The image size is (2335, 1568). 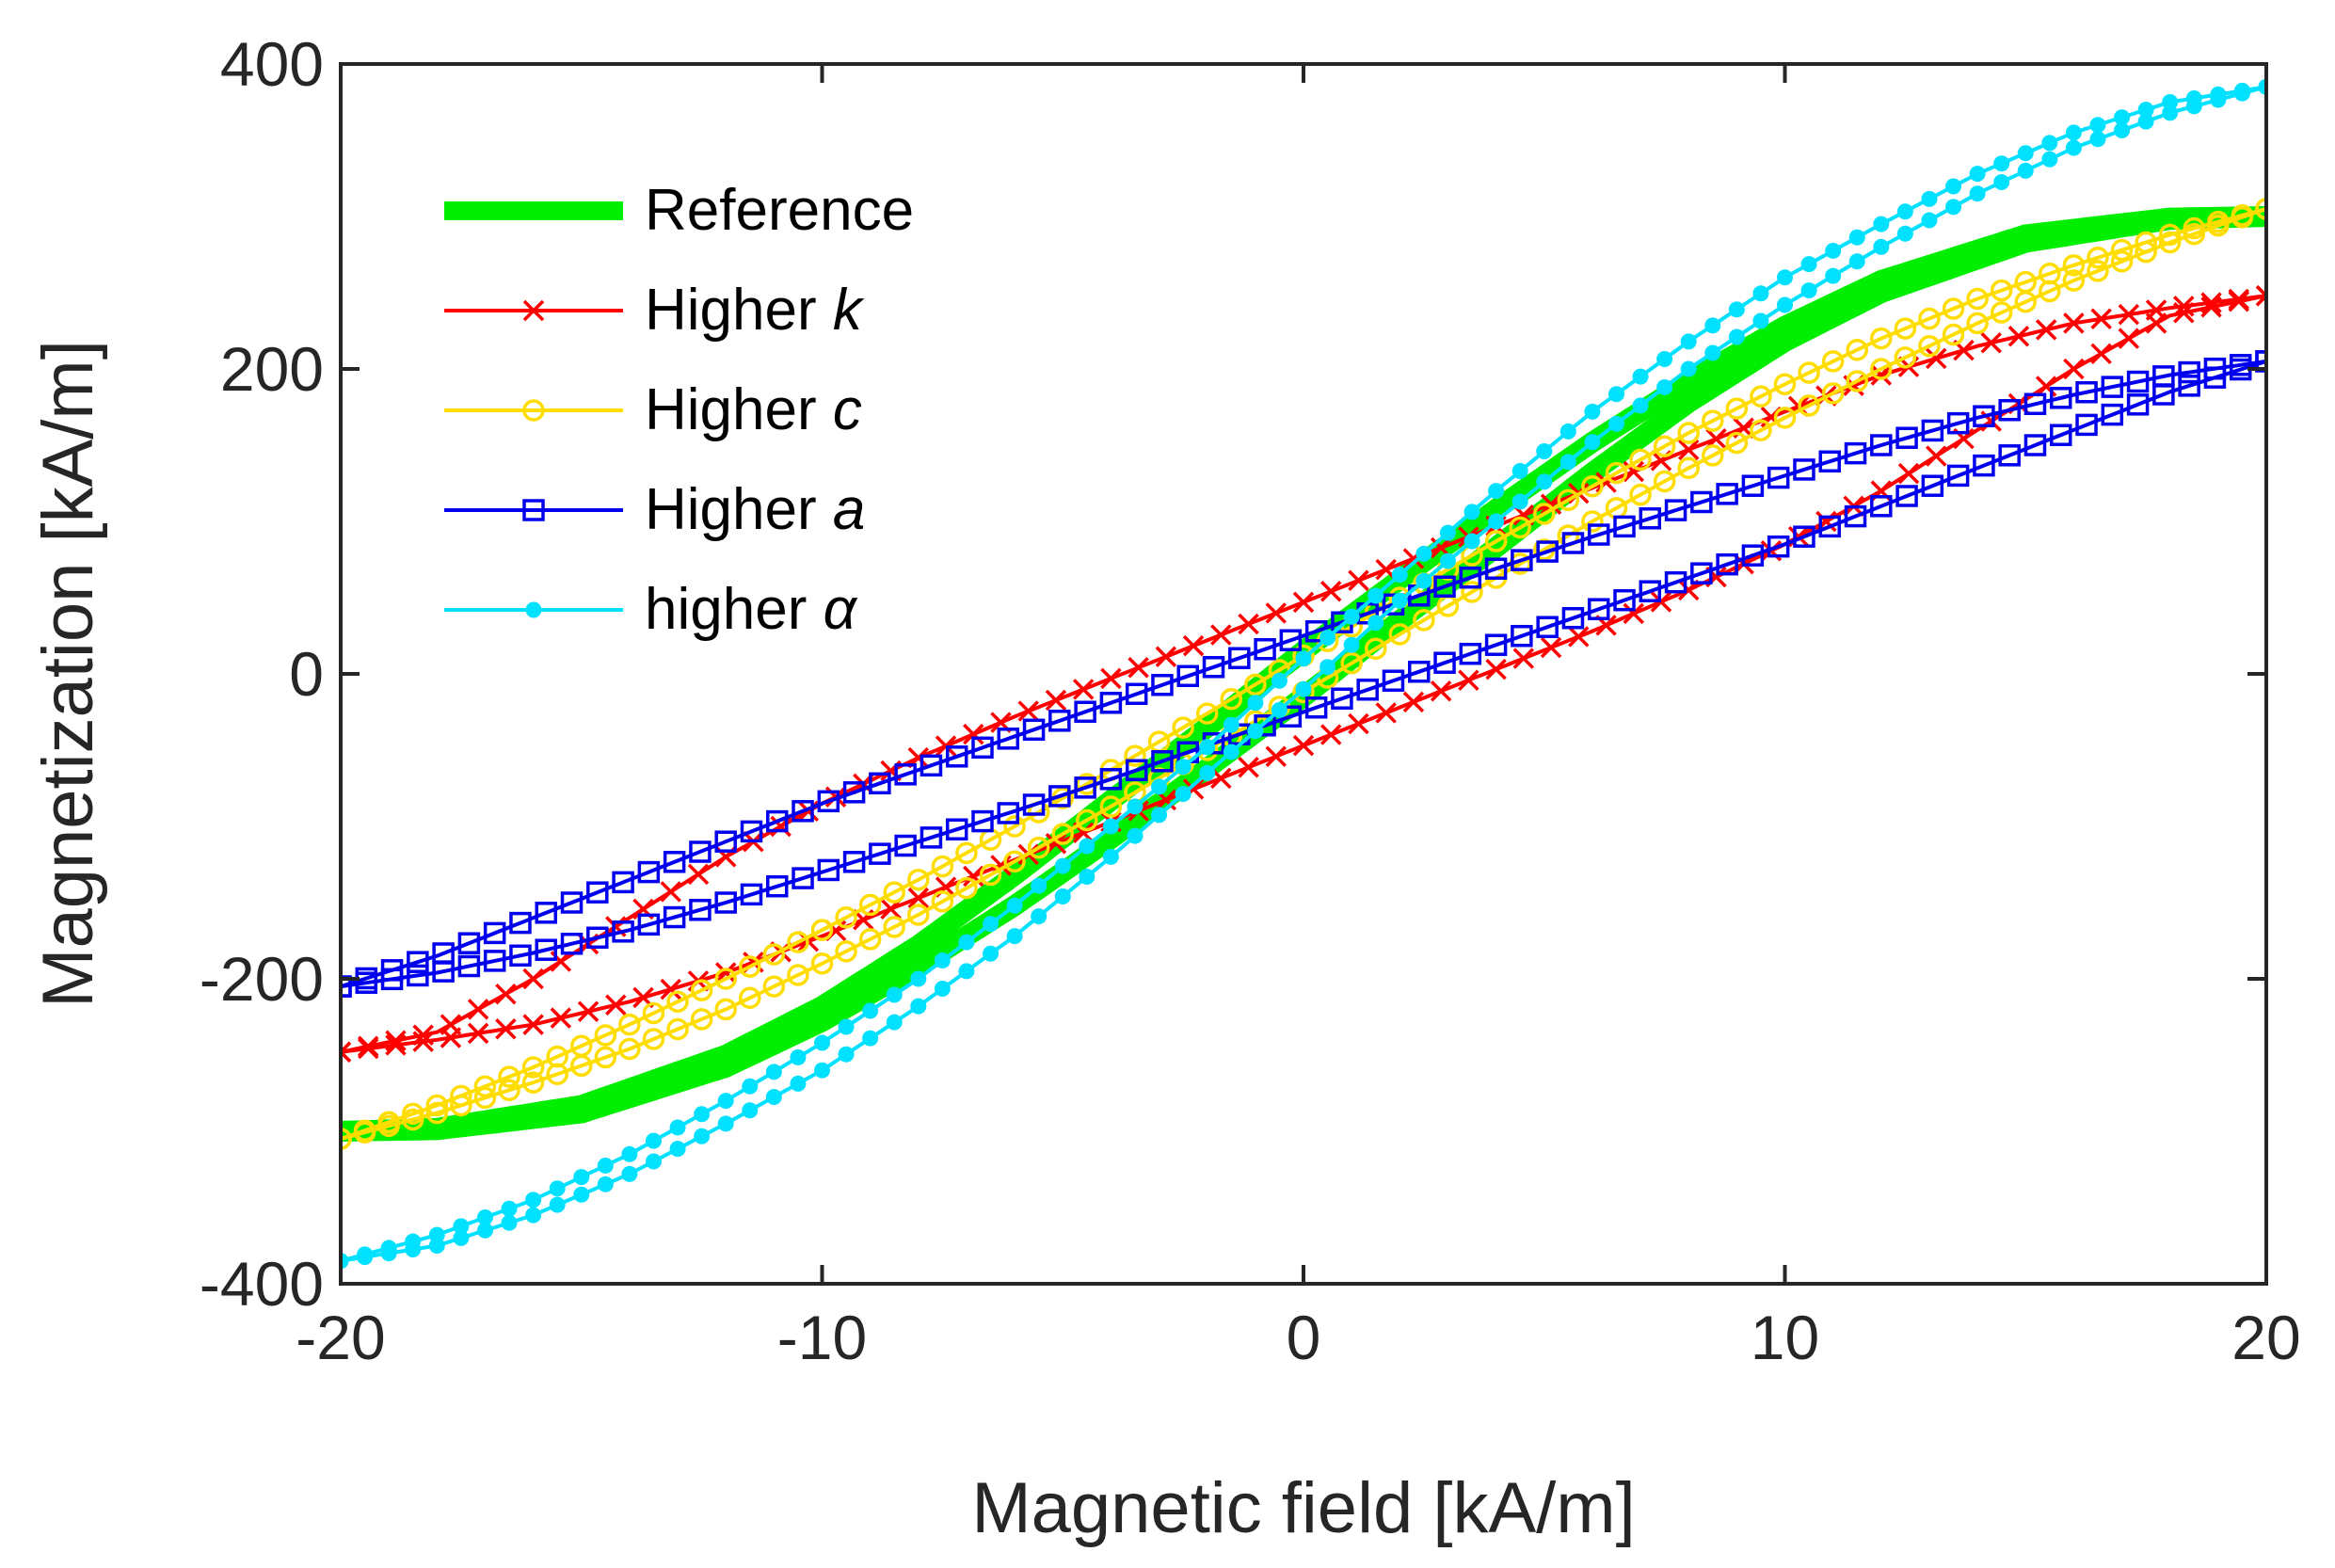 What do you see at coordinates (68, 674) in the screenshot?
I see `y-axis-title: Magnetization [kA/m]` at bounding box center [68, 674].